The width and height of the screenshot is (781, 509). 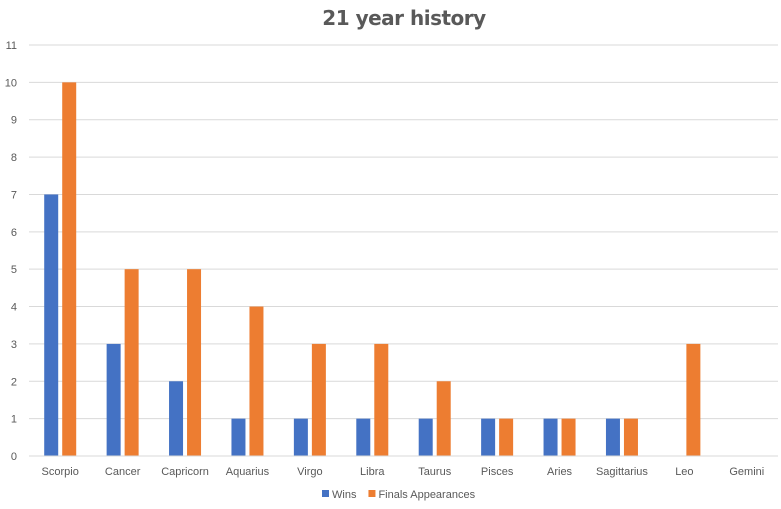 I want to click on y-tick-label: 2, so click(x=14, y=382).